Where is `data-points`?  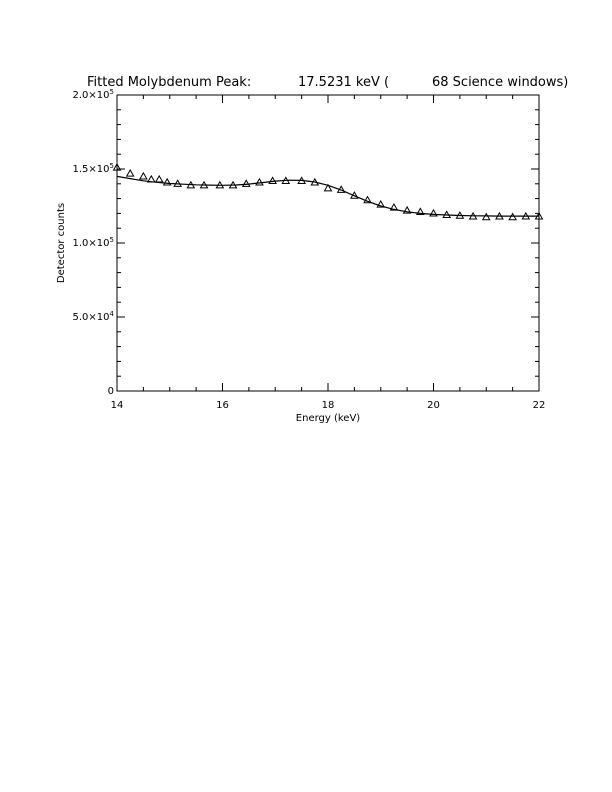
data-points is located at coordinates (328, 192).